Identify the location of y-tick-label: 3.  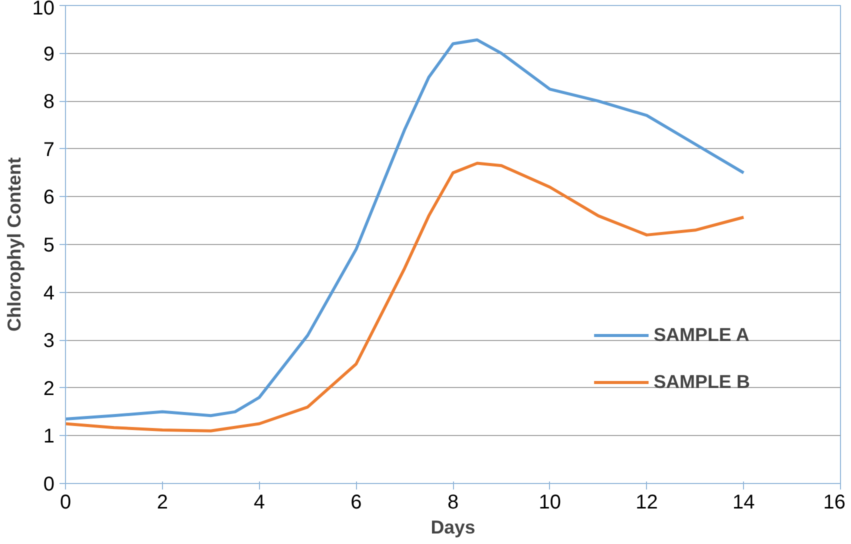
(48, 341).